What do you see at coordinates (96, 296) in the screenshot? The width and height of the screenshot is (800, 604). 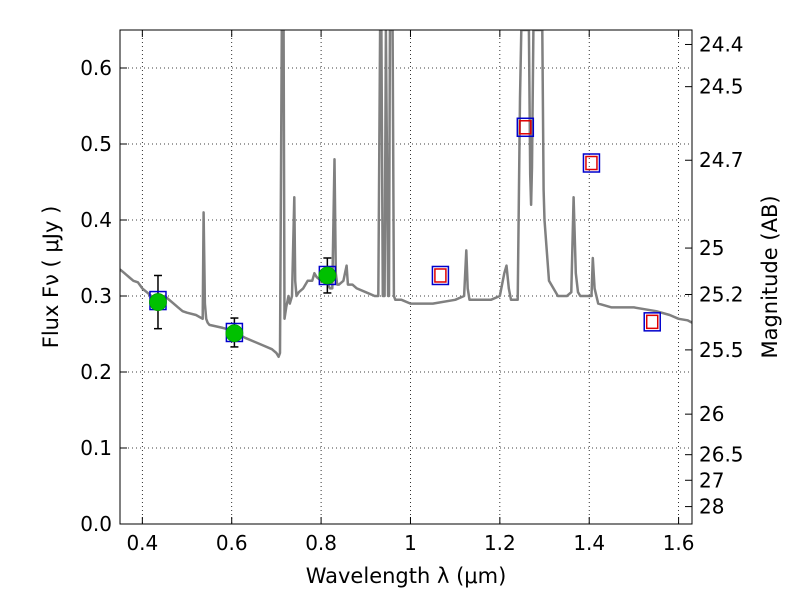 I see `y-tick-label: 0.3` at bounding box center [96, 296].